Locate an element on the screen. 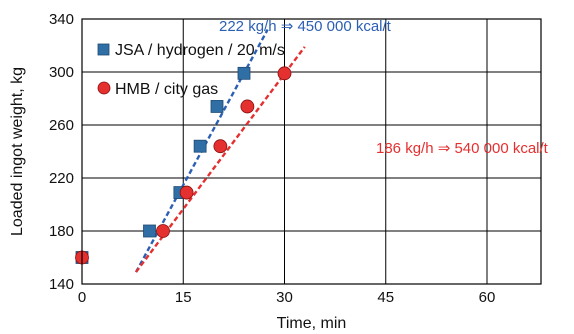 The image size is (574, 334). y-tick-label: 340 is located at coordinates (61, 19).